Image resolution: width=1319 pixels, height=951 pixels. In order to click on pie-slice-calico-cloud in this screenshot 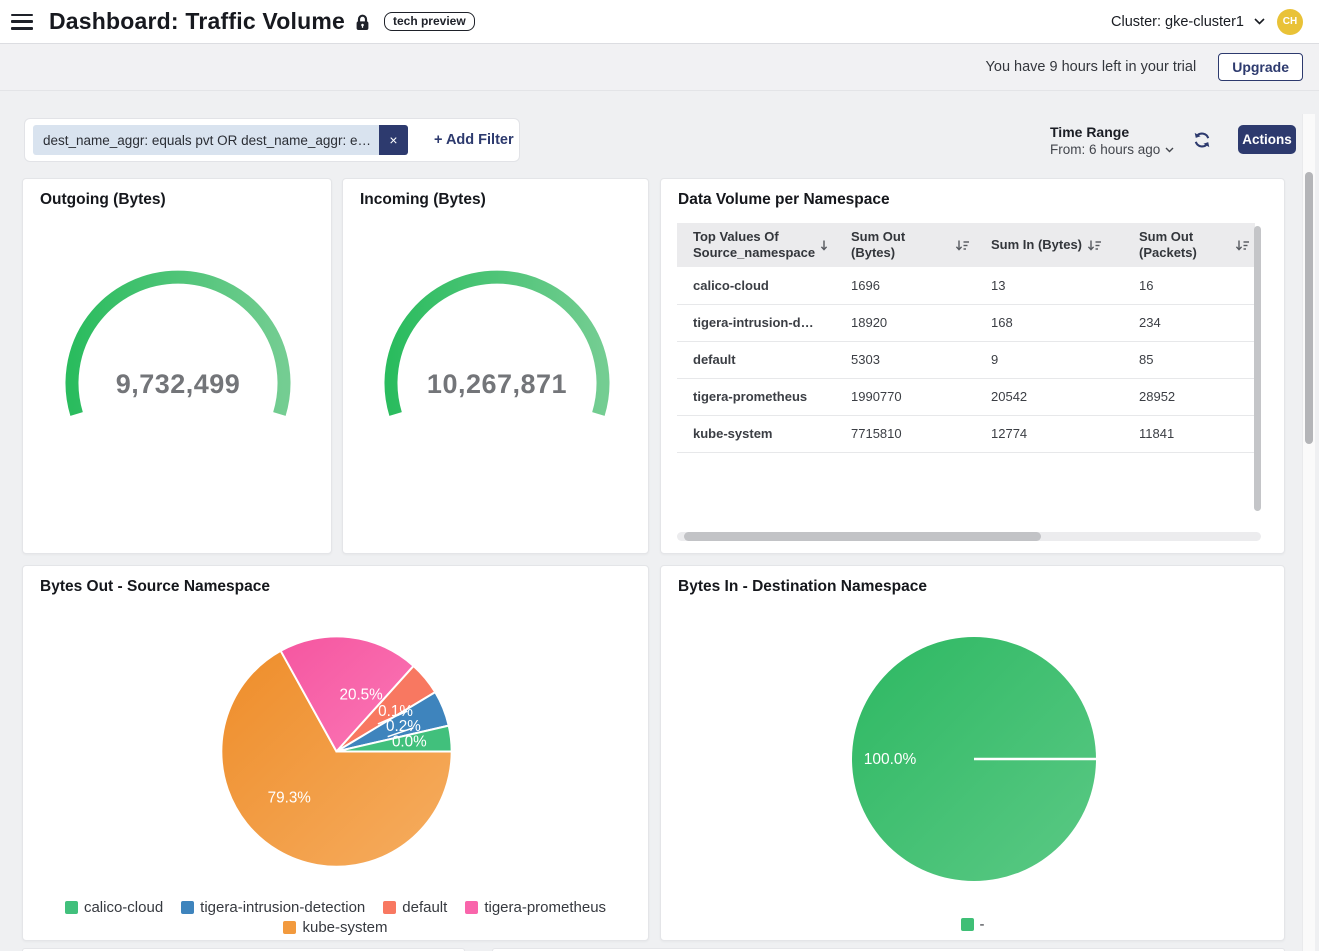, I will do `click(394, 738)`.